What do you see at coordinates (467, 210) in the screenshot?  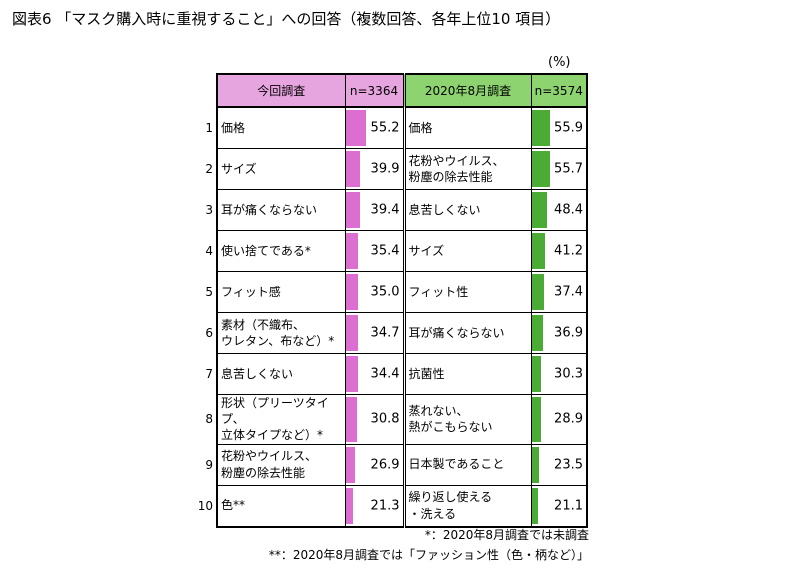 I see `prev-item-label: 息苦しくない` at bounding box center [467, 210].